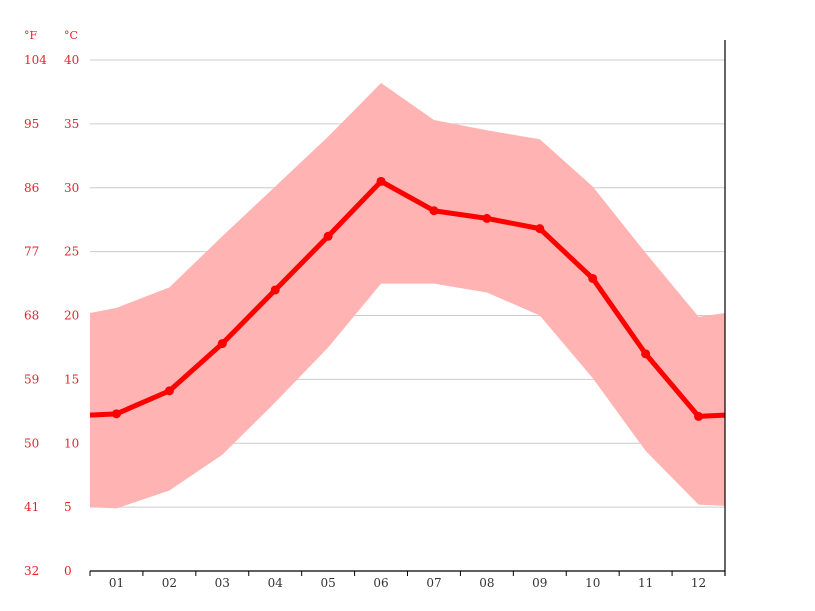 Image resolution: width=815 pixels, height=611 pixels. Describe the element at coordinates (51, 315) in the screenshot. I see `y-axis-labels: 32 0 41 5 50 10 59 15 68 20 77 25 86 30 95 35 104 40` at that location.